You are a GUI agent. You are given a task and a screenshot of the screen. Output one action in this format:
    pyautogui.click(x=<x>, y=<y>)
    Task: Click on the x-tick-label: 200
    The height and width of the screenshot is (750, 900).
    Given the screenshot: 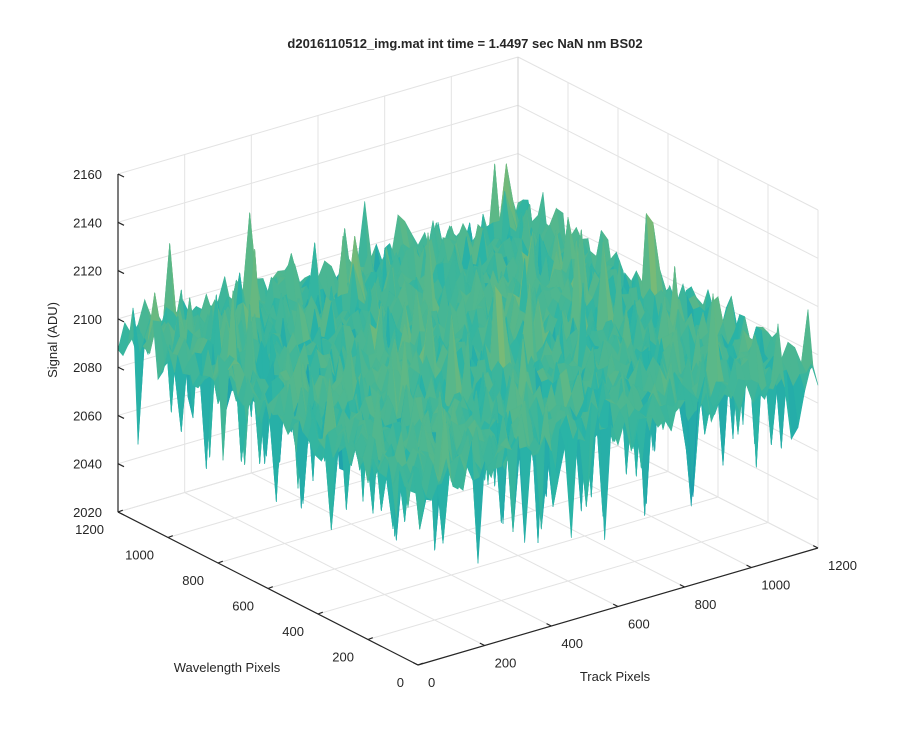 What is the action you would take?
    pyautogui.click(x=506, y=663)
    